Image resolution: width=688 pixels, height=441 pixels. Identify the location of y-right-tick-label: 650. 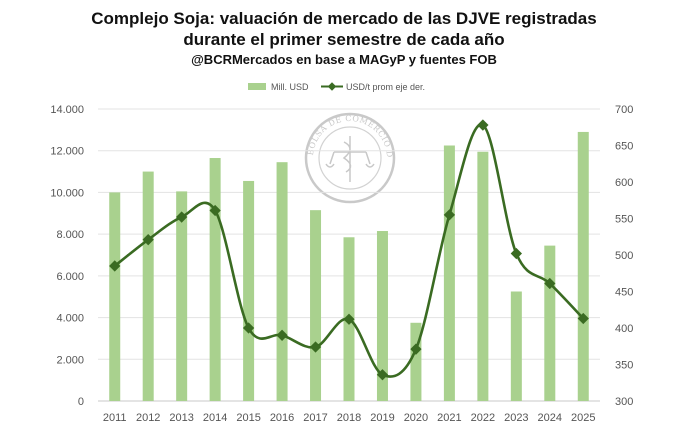
(624, 147).